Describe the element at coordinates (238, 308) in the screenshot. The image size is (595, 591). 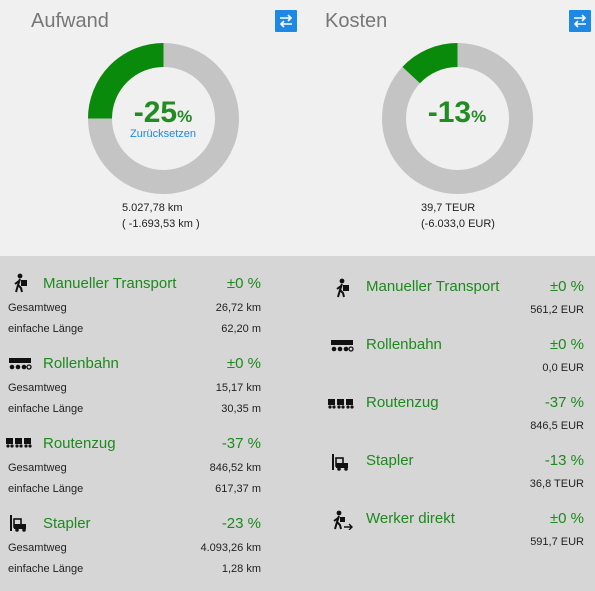
I see `left-item-0-row-0-value: 26,72 km` at that location.